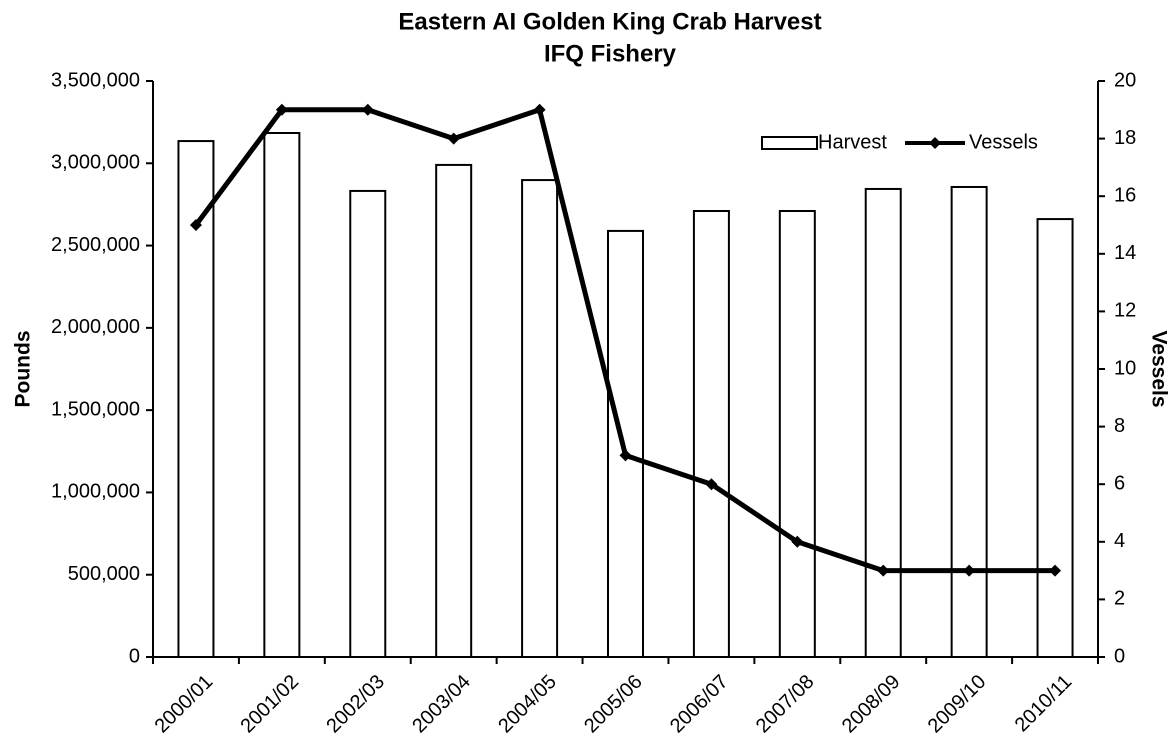  Describe the element at coordinates (1125, 253) in the screenshot. I see `y2-tick-label: 14` at that location.